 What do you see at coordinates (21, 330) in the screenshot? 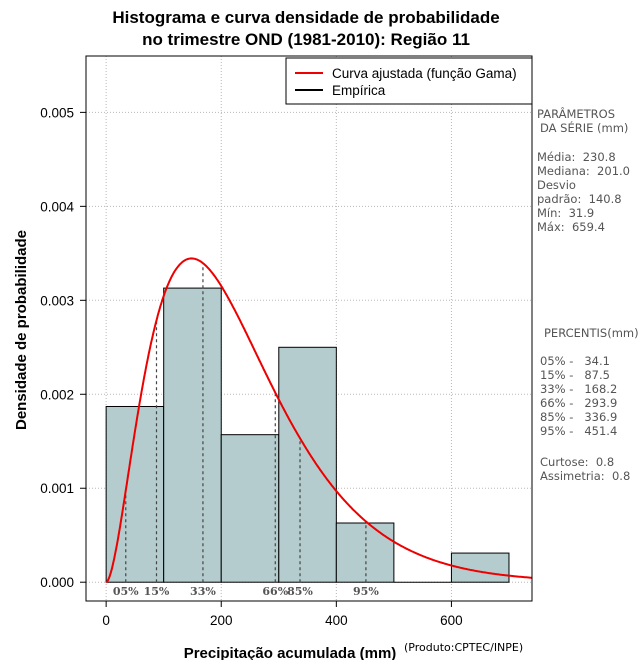
I see `y-axis-label: Densidade de probabilidade` at bounding box center [21, 330].